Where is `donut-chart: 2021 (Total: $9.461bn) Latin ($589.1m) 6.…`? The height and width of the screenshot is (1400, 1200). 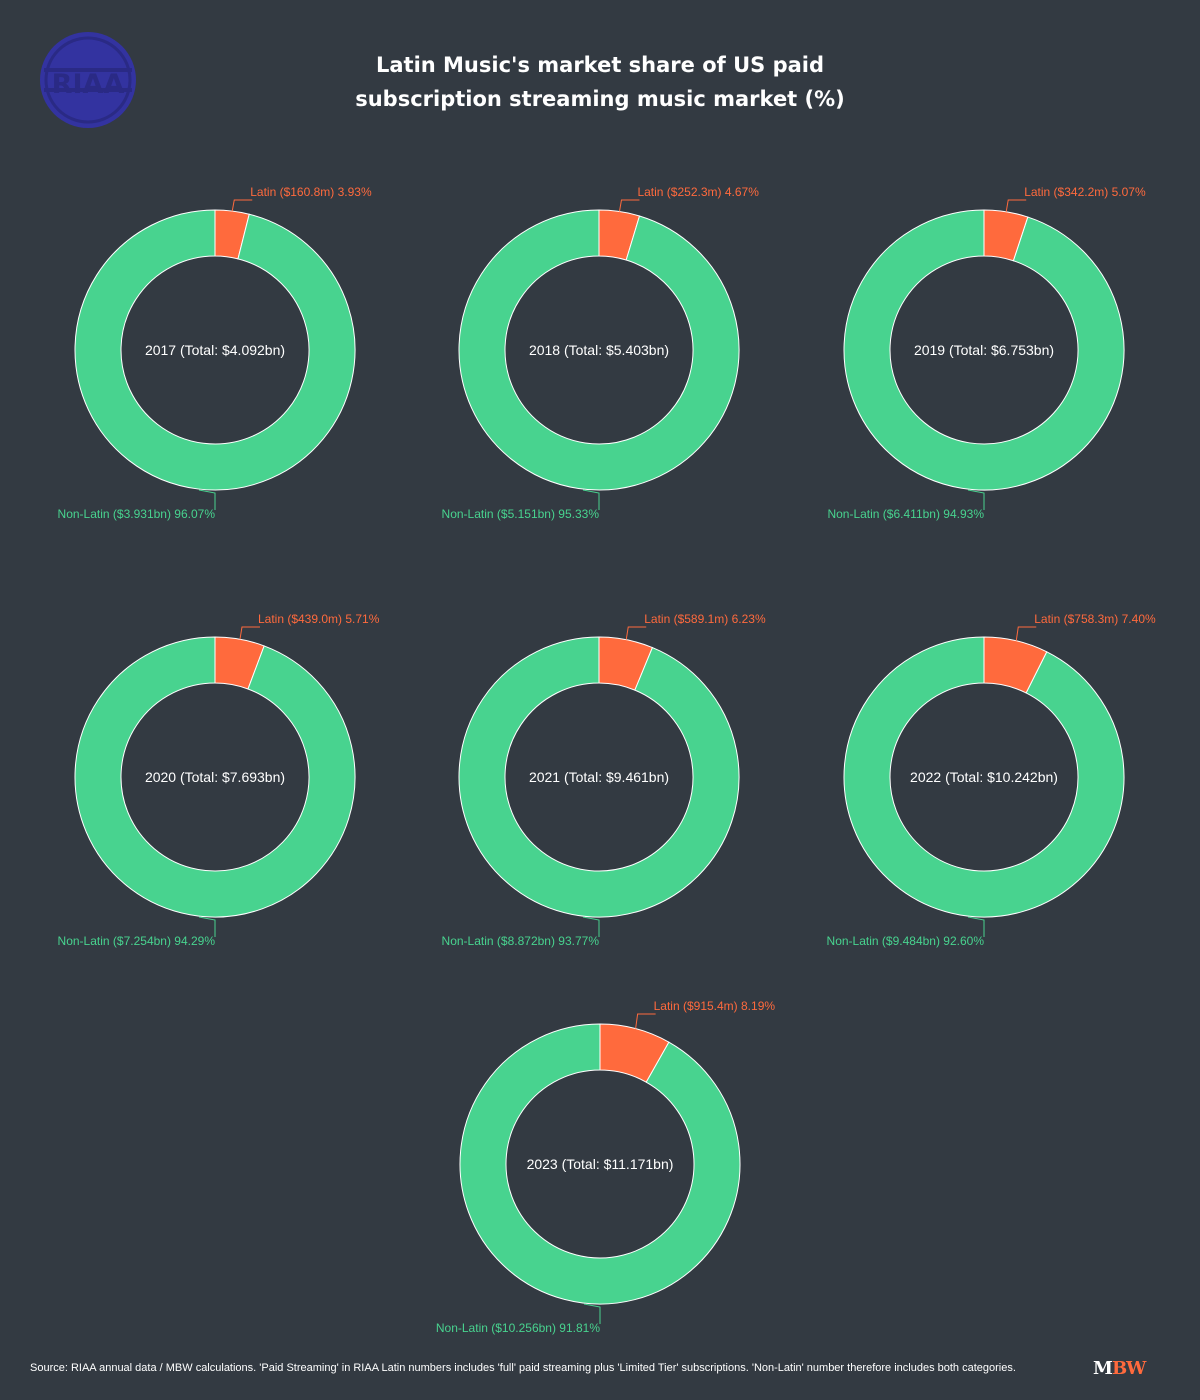 donut-chart: 2021 (Total: $9.461bn) Latin ($589.1m) 6.… is located at coordinates (604, 780).